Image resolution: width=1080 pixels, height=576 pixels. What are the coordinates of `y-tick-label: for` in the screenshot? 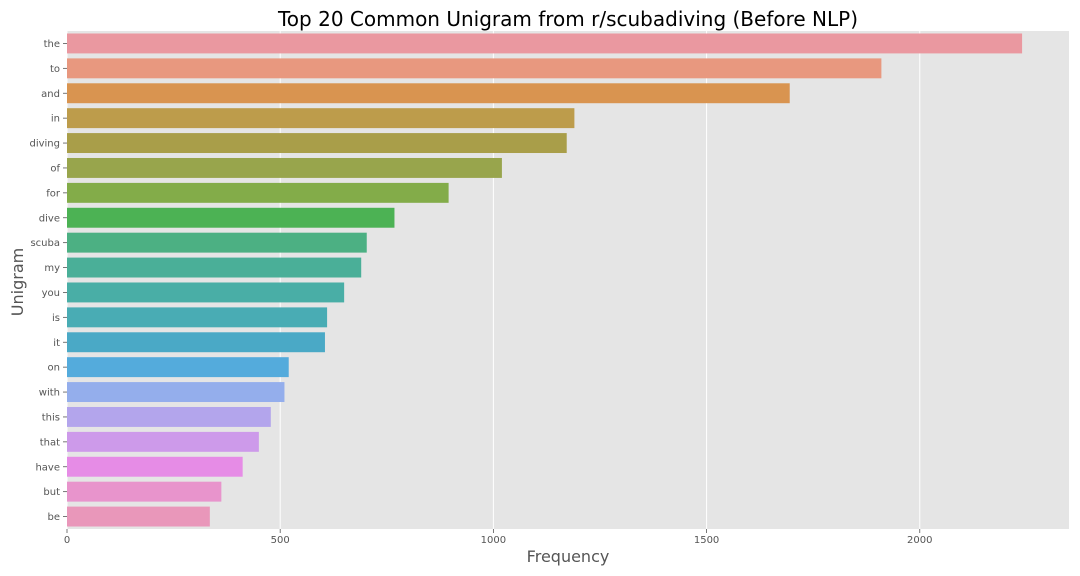 It's located at (53, 193).